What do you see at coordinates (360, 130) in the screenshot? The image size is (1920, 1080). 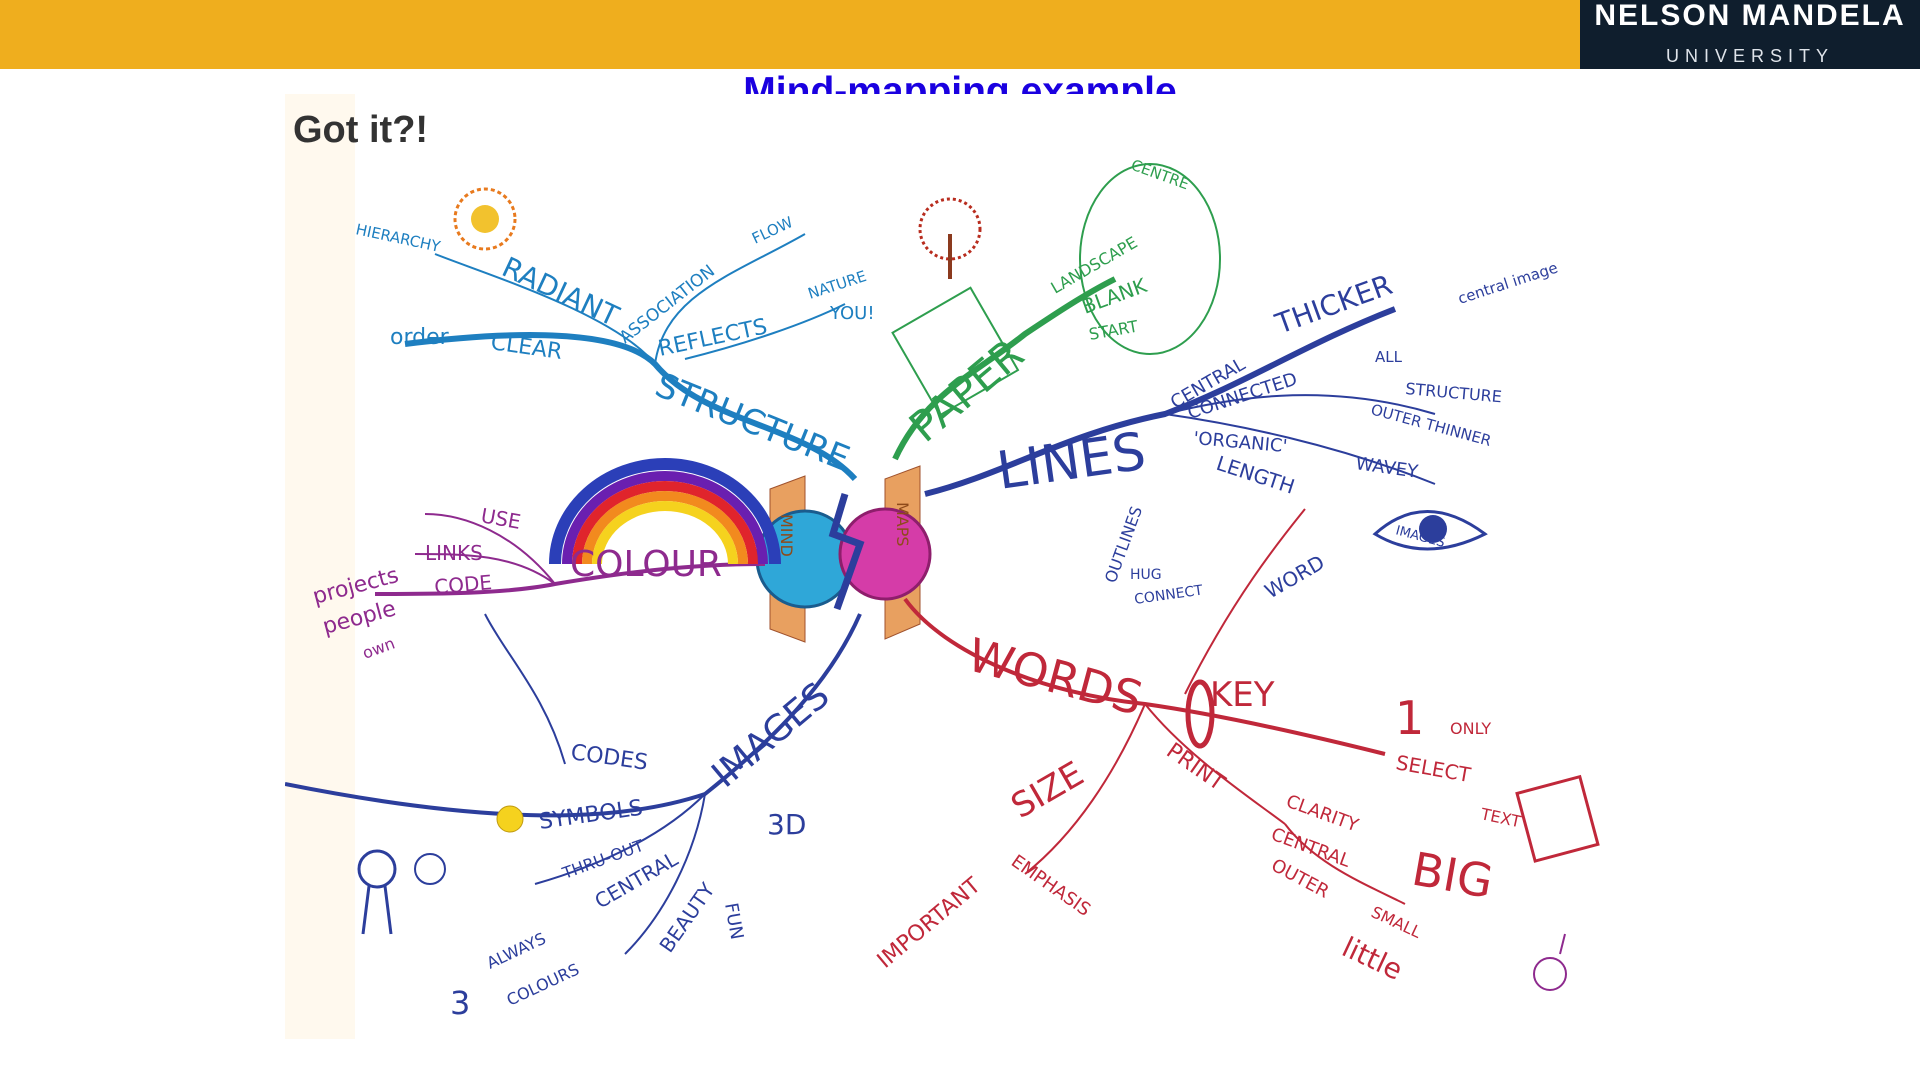 I see `caption-got-it: Got it?!` at bounding box center [360, 130].